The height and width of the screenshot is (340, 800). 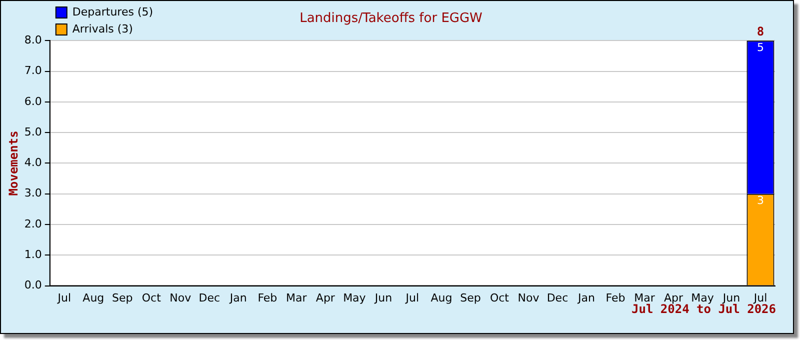 What do you see at coordinates (33, 101) in the screenshot?
I see `y-tick-label: 6.0` at bounding box center [33, 101].